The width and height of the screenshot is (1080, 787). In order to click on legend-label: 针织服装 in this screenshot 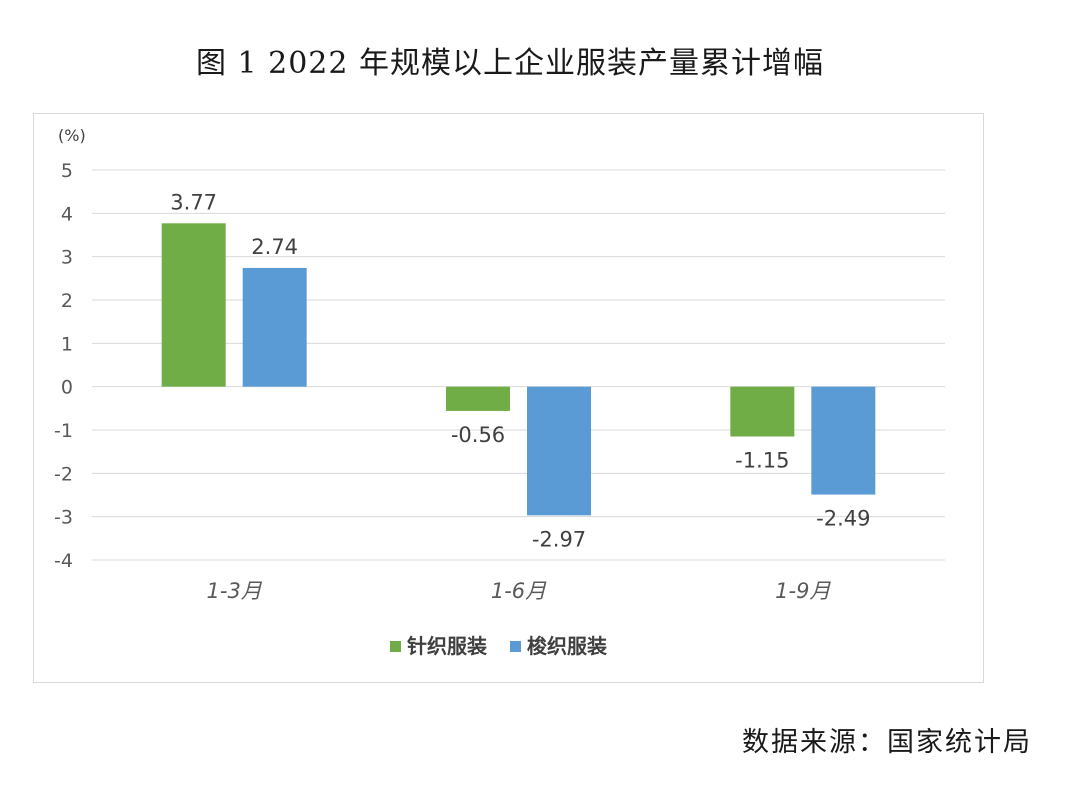, I will do `click(447, 646)`.